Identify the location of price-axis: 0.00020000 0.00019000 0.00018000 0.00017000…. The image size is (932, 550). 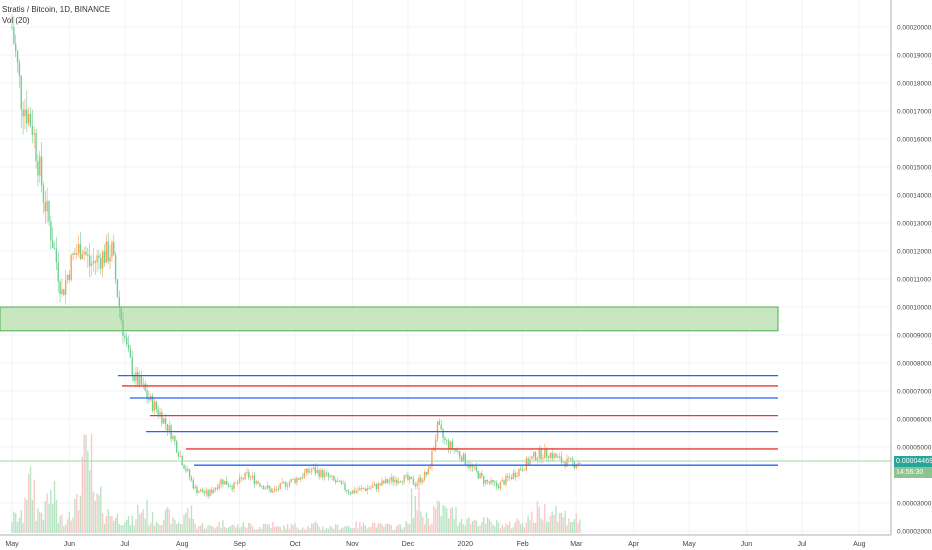
(914, 280).